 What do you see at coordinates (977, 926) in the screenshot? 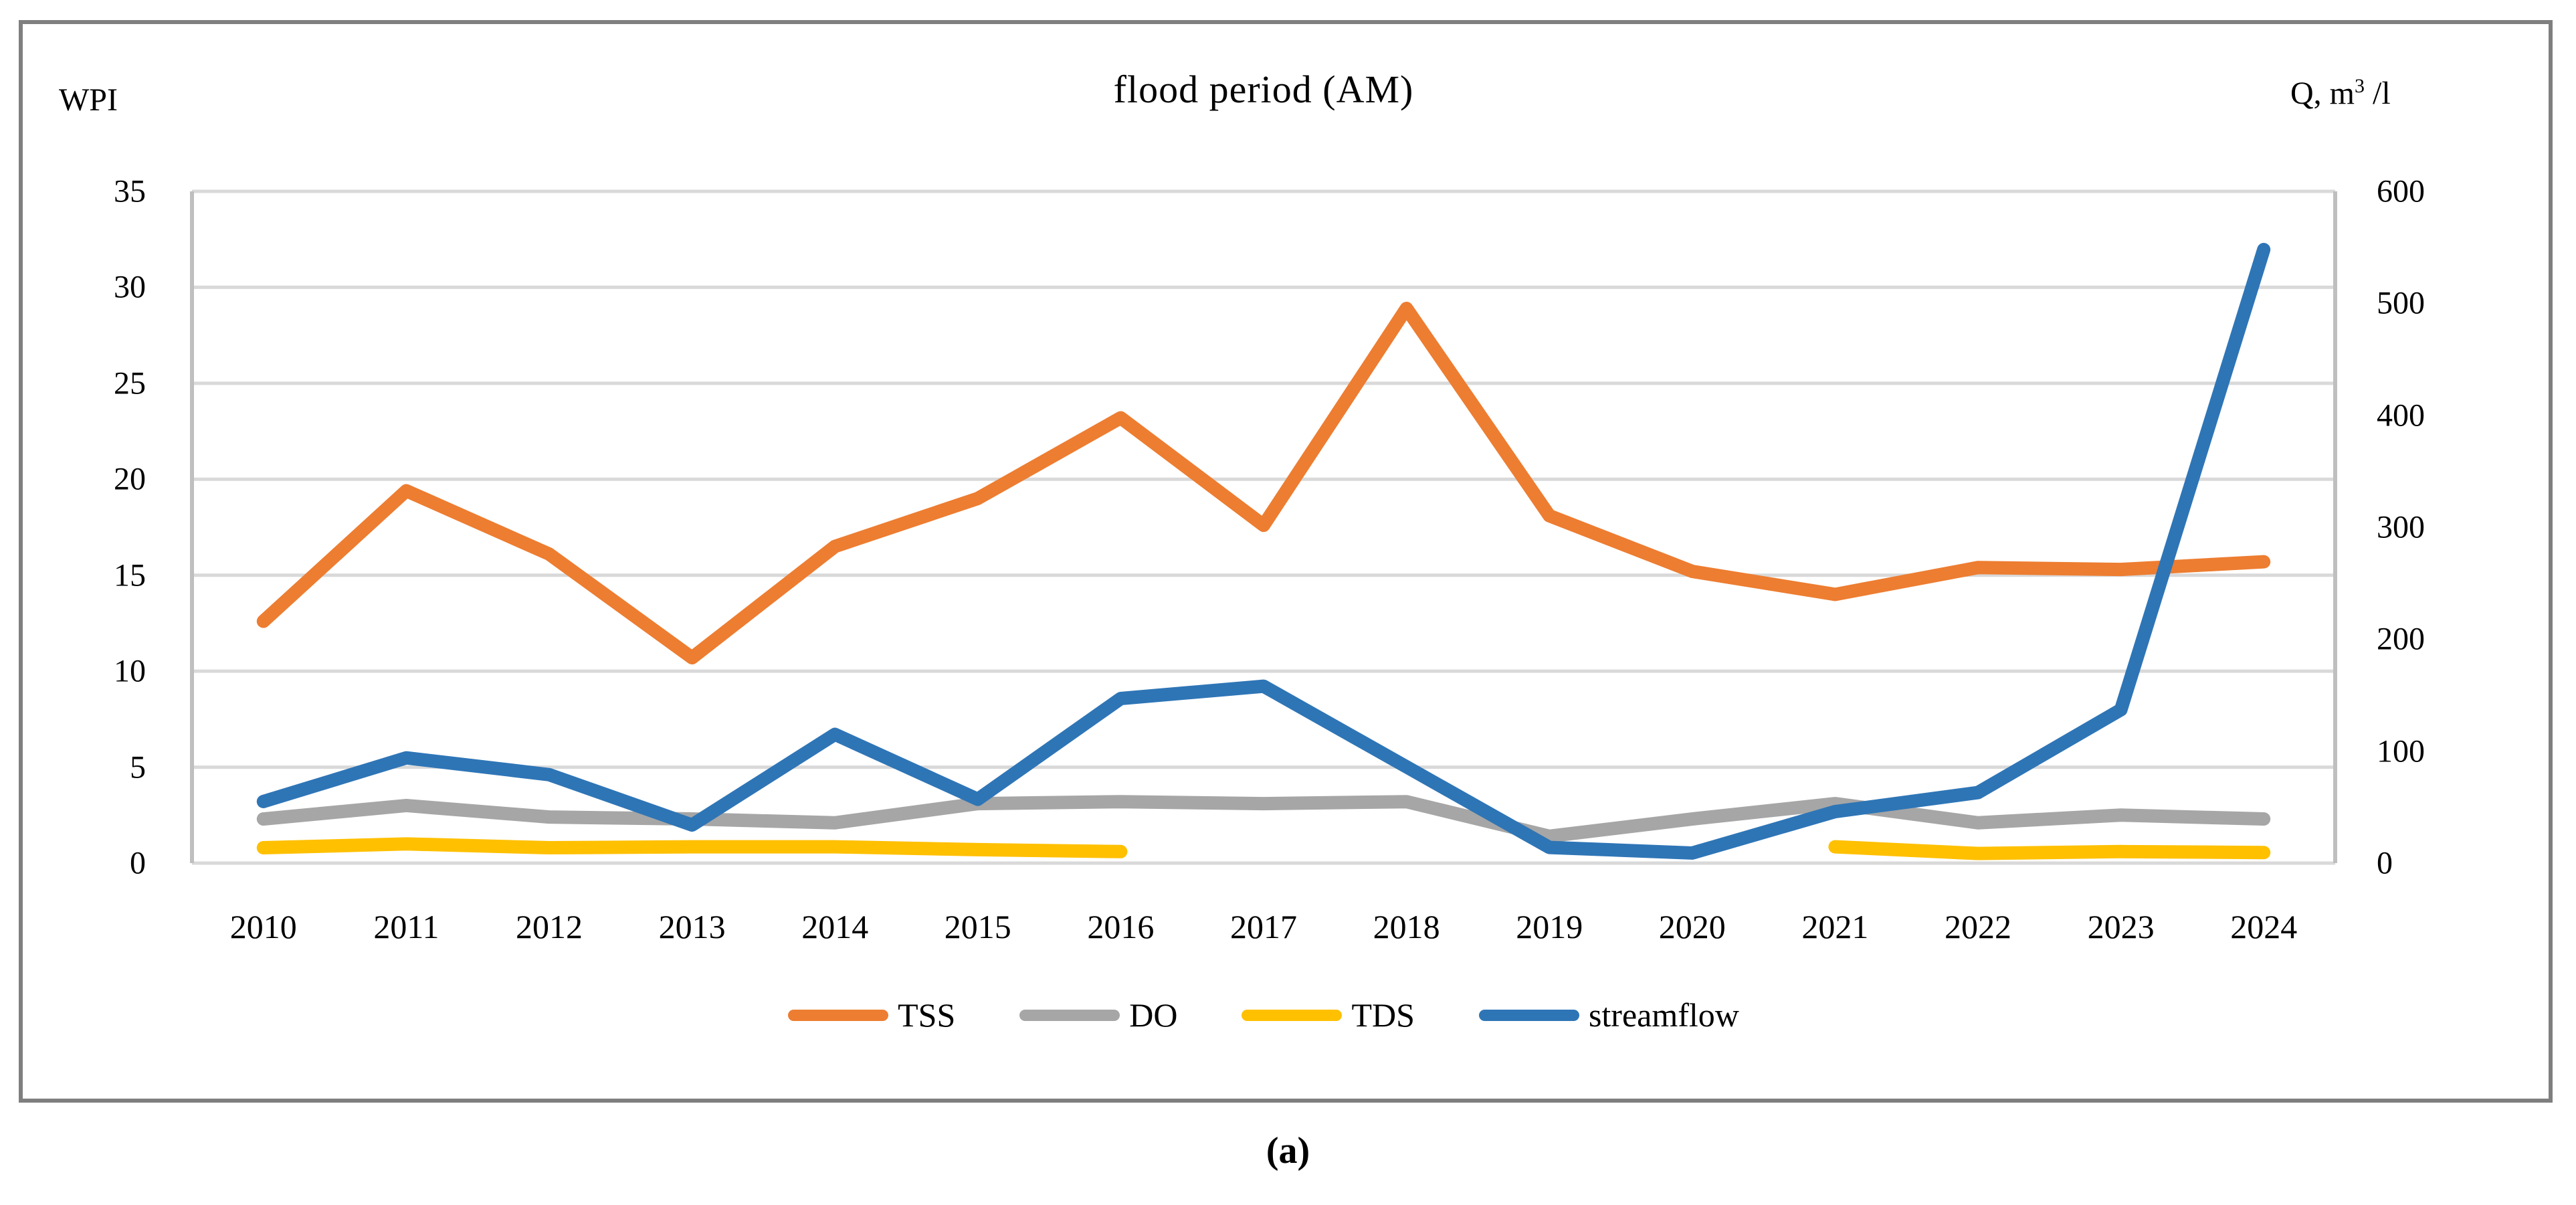
I see `x-axis-tick-label: 2015` at bounding box center [977, 926].